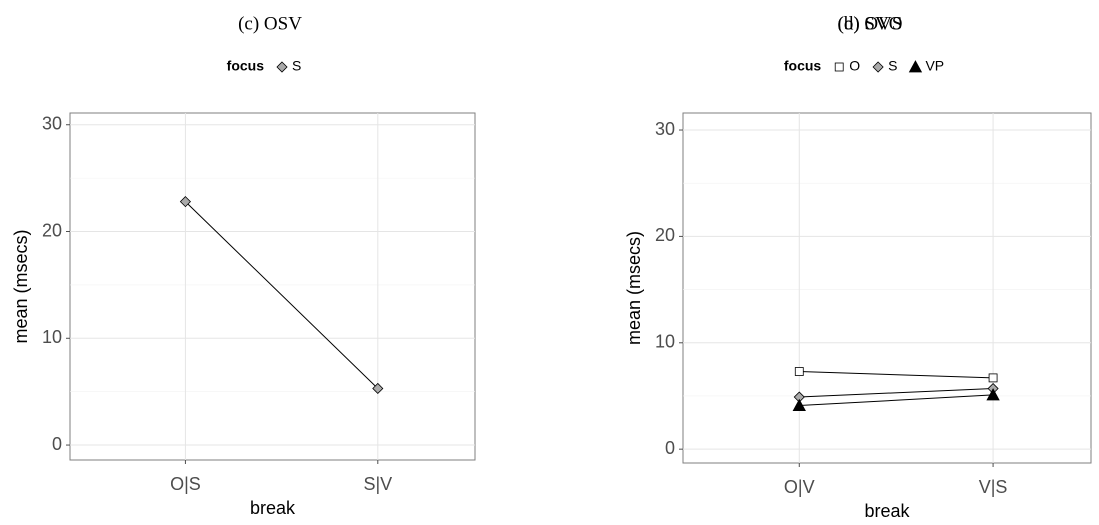 This screenshot has height=525, width=1099. What do you see at coordinates (854, 66) in the screenshot?
I see `legend-label: O` at bounding box center [854, 66].